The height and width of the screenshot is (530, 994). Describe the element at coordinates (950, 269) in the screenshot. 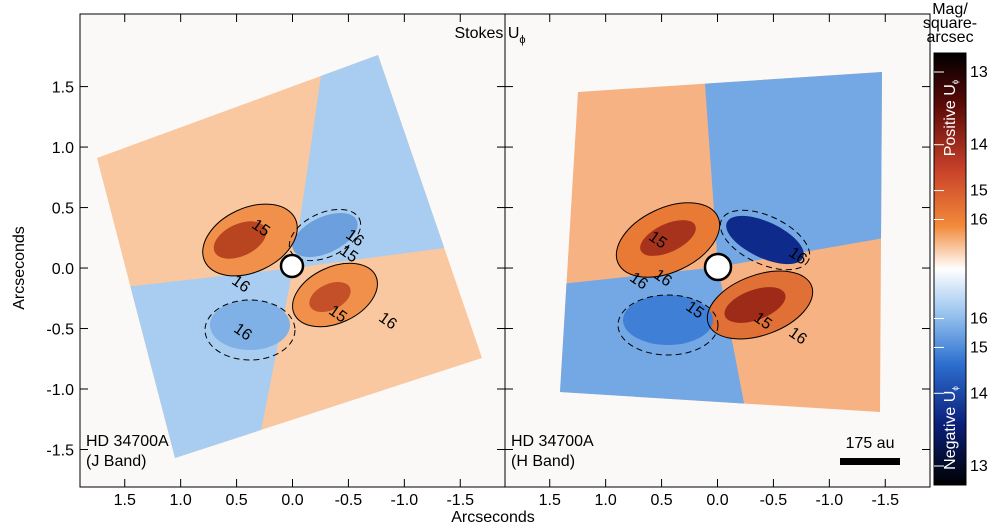

I see `colorbar` at that location.